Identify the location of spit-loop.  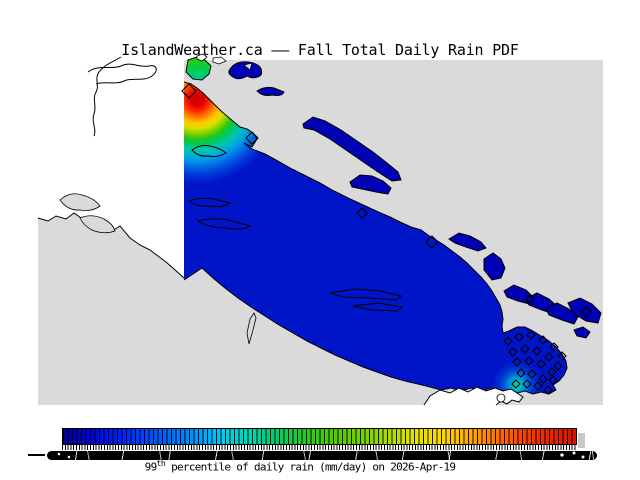
(501, 398).